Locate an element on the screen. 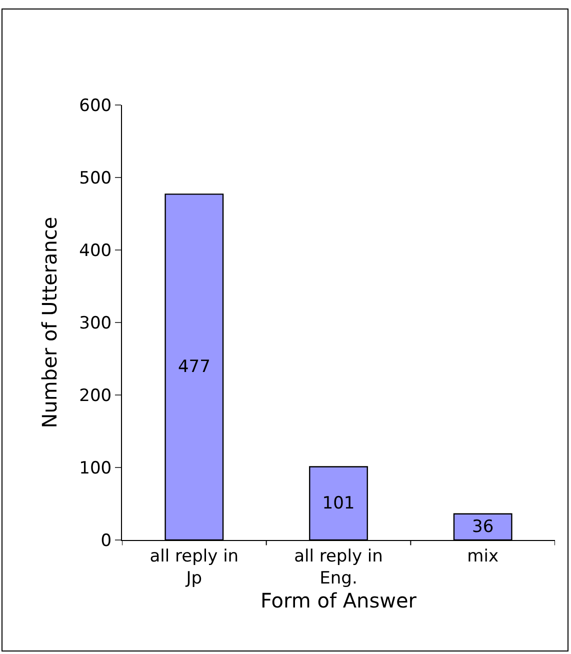 The image size is (571, 654). x-axis-title: Form of Answer is located at coordinates (339, 600).